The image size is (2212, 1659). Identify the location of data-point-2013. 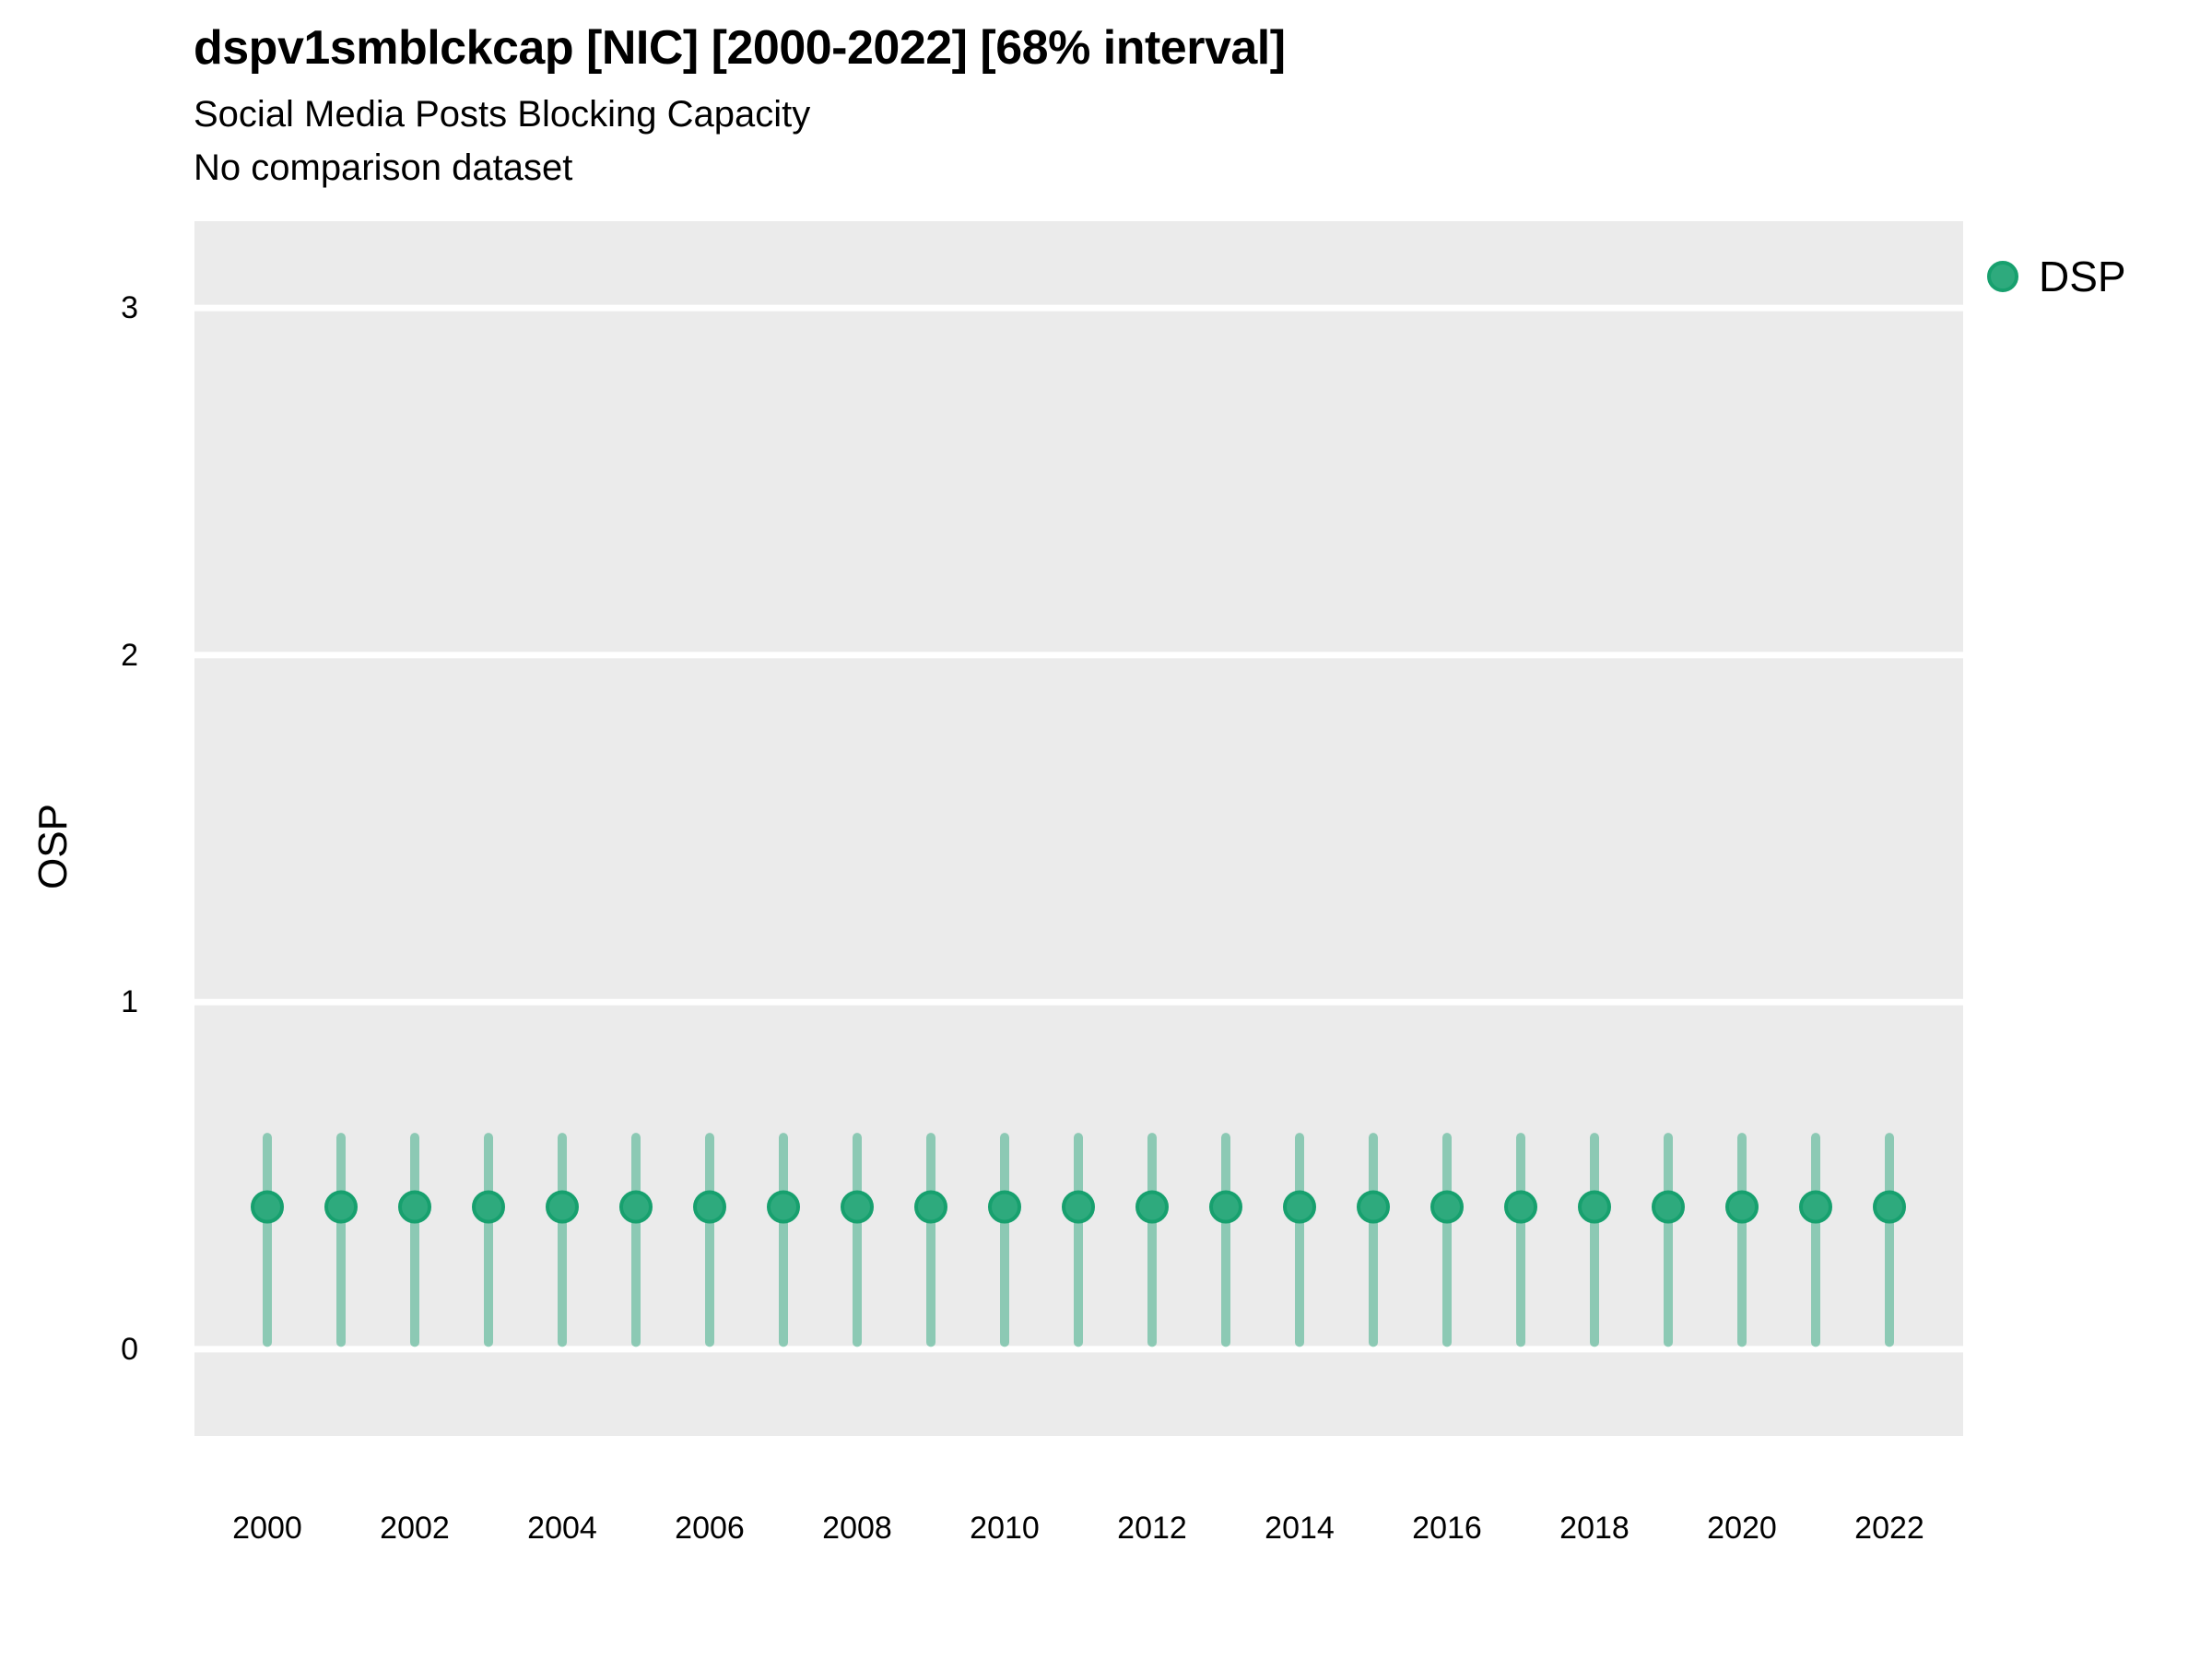
(1225, 1207).